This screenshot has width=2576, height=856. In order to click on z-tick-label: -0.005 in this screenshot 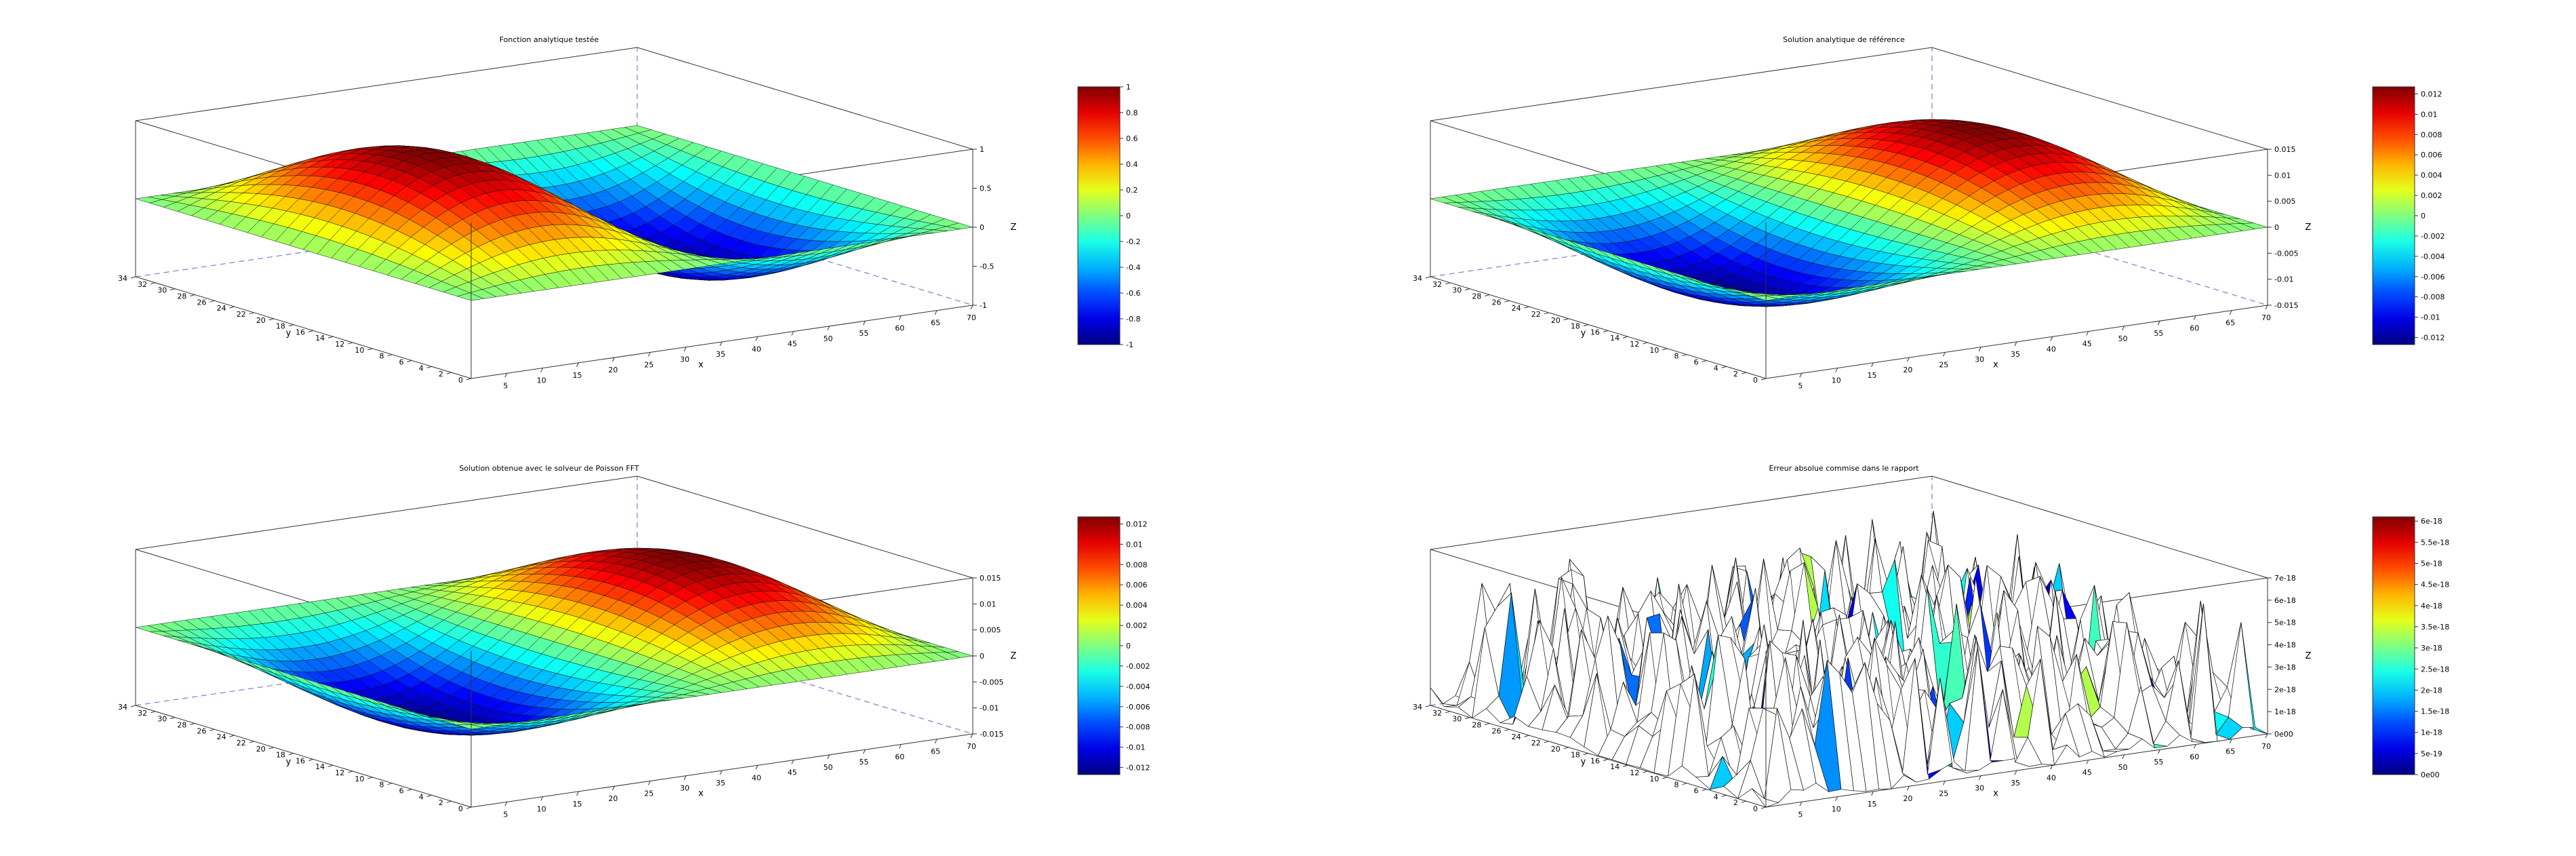, I will do `click(991, 682)`.